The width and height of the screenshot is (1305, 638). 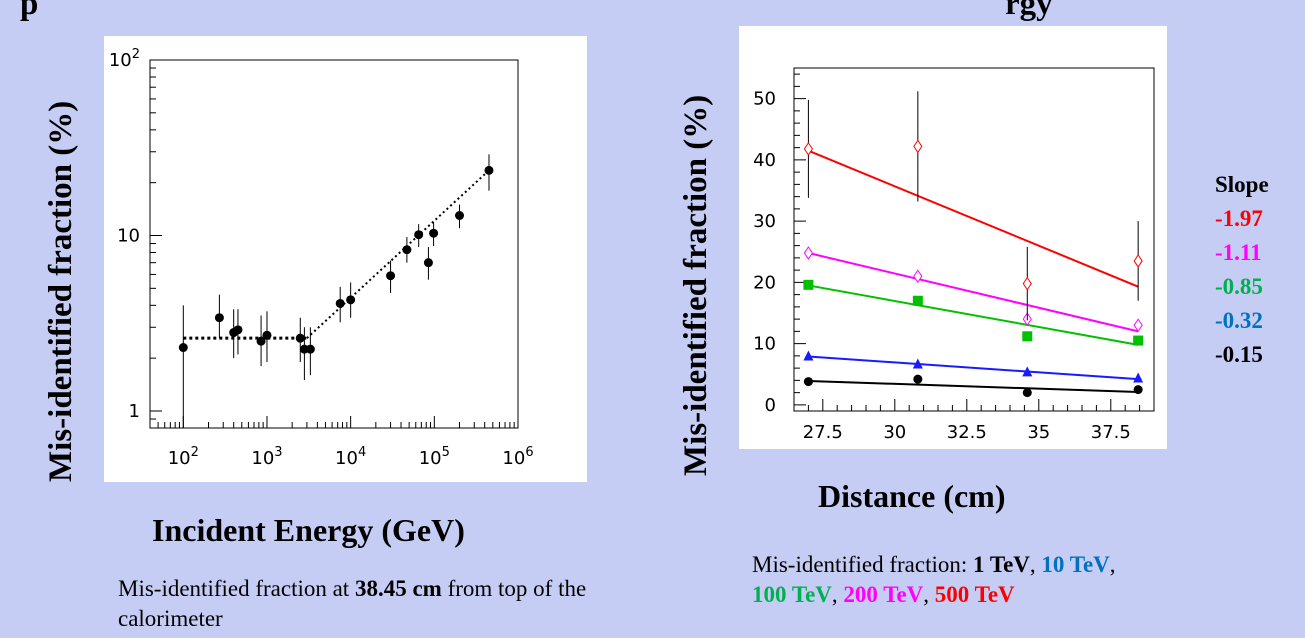 I want to click on slope-value: -1.97, so click(x=1239, y=218).